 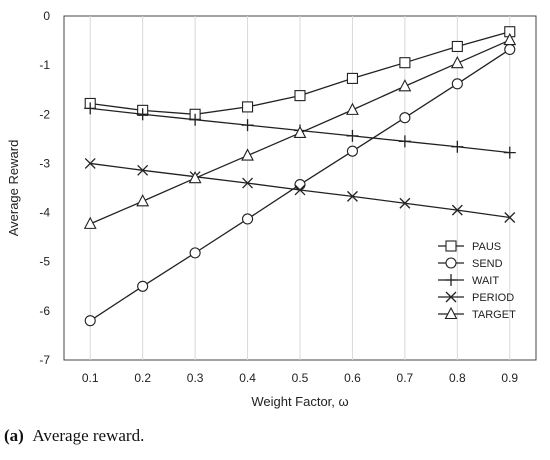 I want to click on legend-item-paus: PAUS, so click(x=469, y=246).